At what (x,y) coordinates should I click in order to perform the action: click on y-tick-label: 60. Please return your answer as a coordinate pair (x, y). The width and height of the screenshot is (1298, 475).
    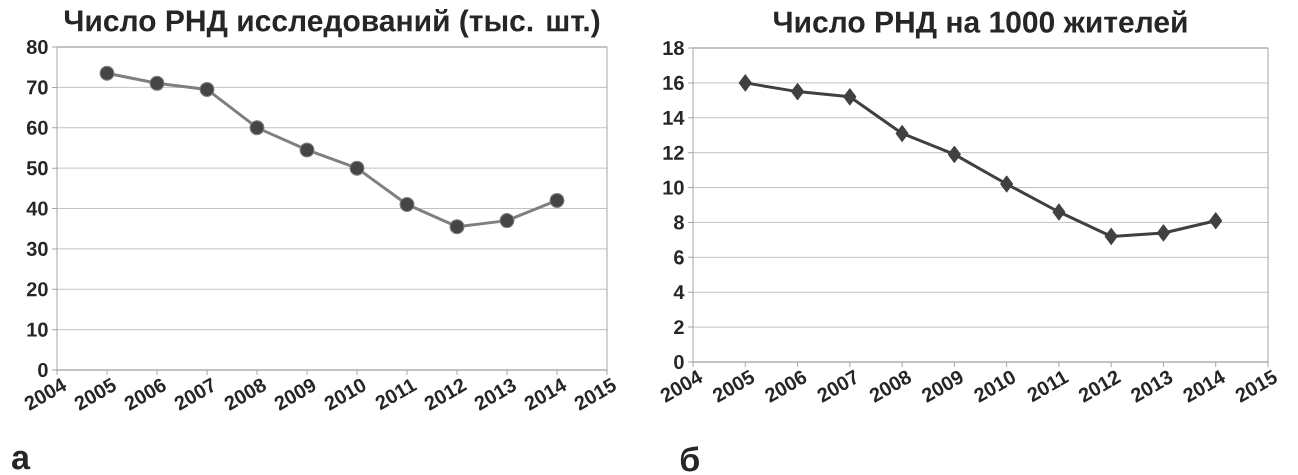
    Looking at the image, I should click on (37, 127).